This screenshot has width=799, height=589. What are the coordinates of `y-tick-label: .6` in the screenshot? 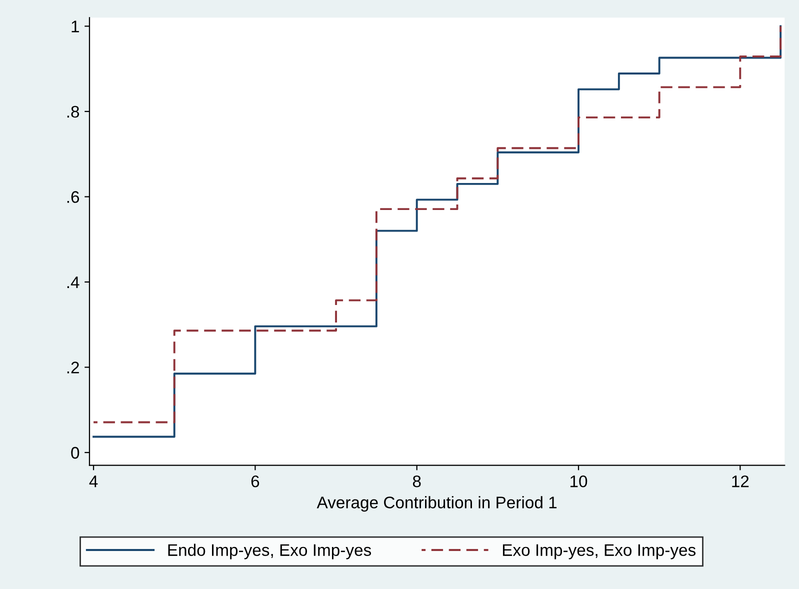 It's located at (73, 197).